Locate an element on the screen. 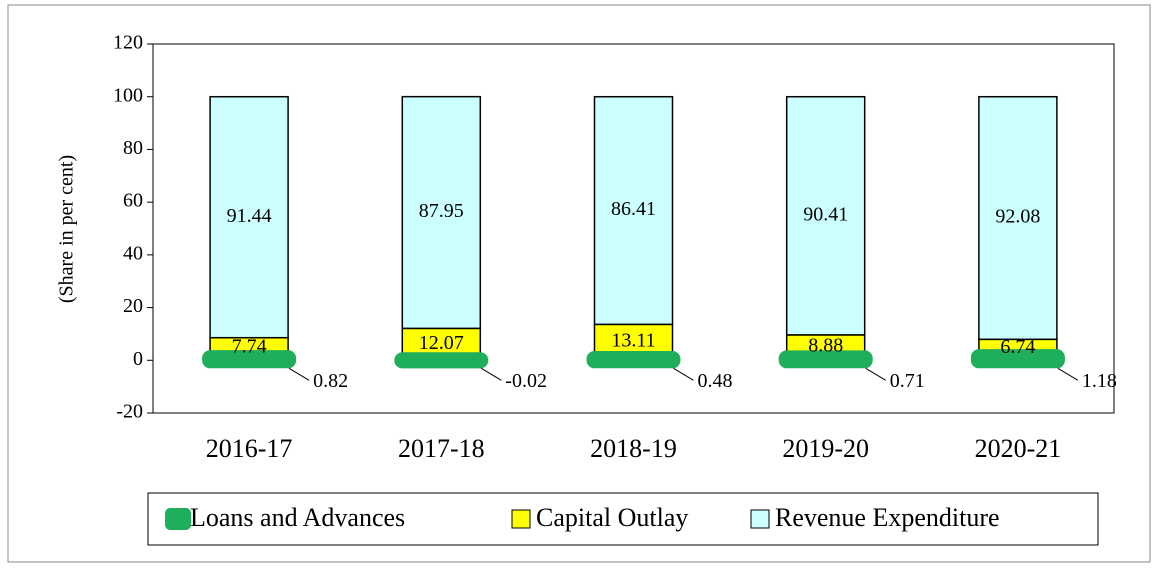 This screenshot has width=1159, height=572. y-tick-label: 120 is located at coordinates (128, 43).